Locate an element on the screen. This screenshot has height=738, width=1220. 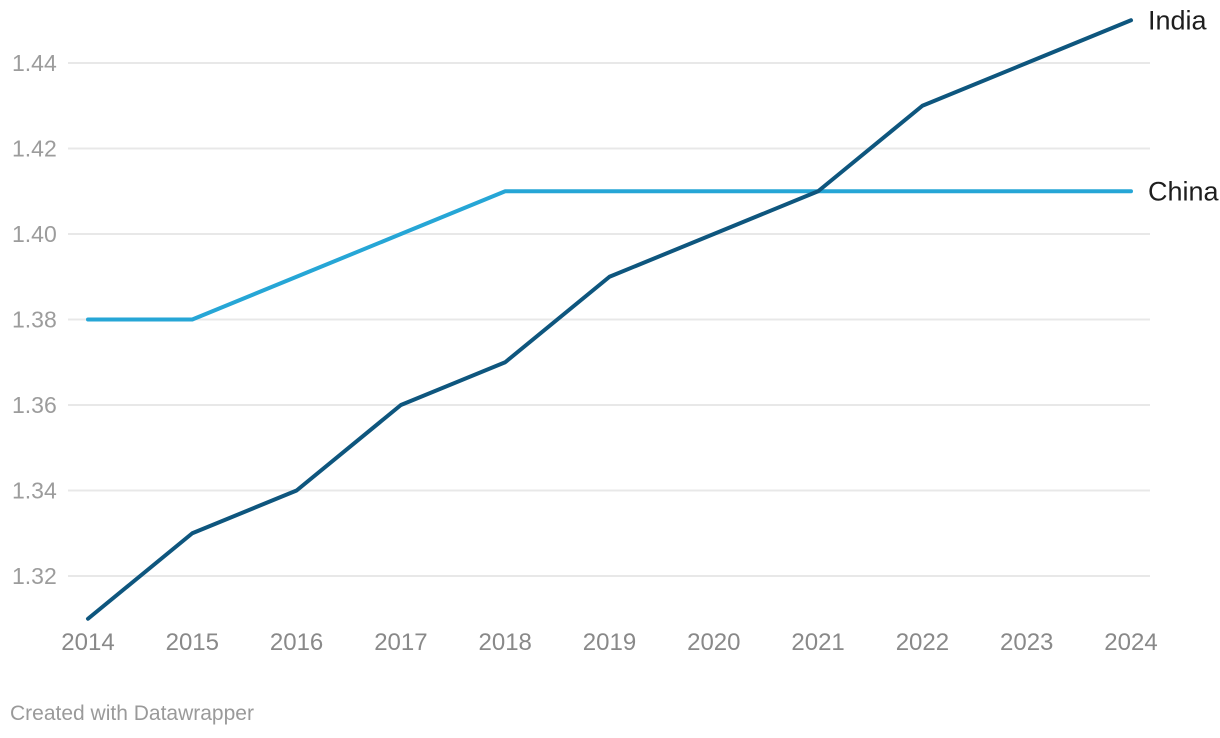
y-tick-label: 1.38 is located at coordinates (34, 320).